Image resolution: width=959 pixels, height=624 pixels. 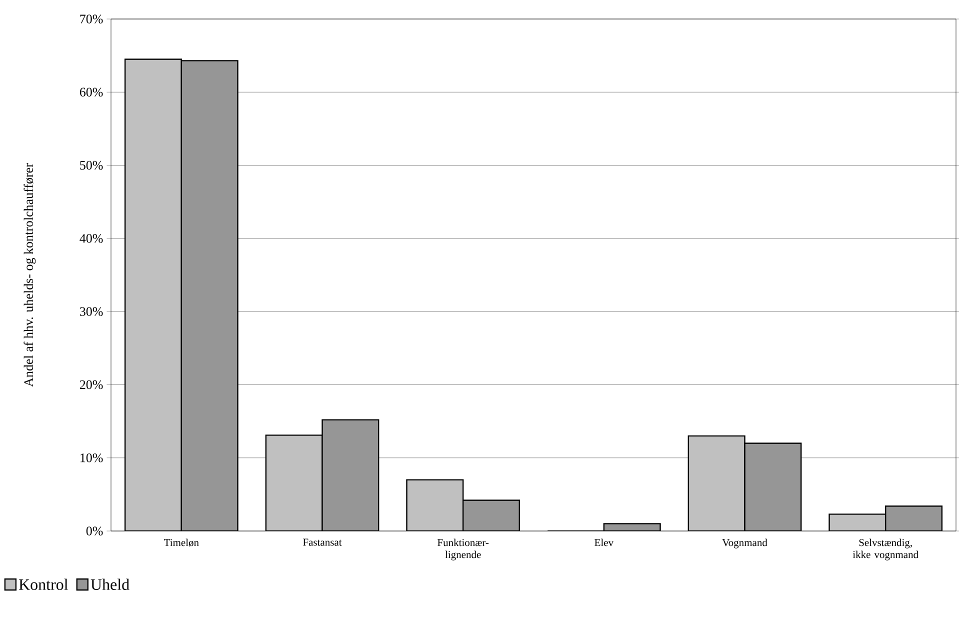 What do you see at coordinates (43, 584) in the screenshot?
I see `legend-label: Kontrol` at bounding box center [43, 584].